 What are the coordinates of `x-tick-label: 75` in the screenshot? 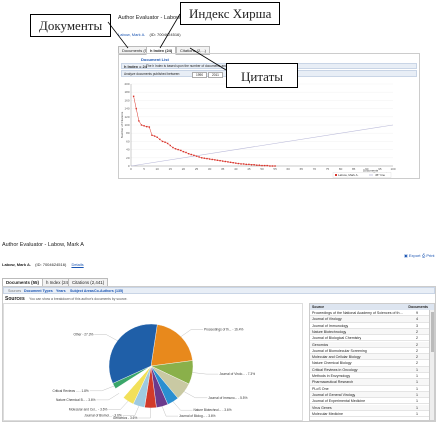 It's located at (328, 169).